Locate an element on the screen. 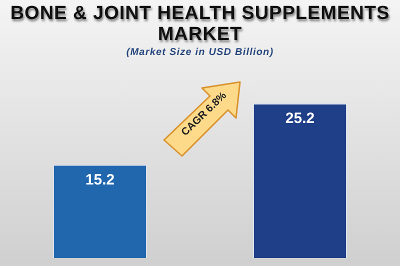 Image resolution: width=400 pixels, height=266 pixels. data-label: 15.2 is located at coordinates (100, 179).